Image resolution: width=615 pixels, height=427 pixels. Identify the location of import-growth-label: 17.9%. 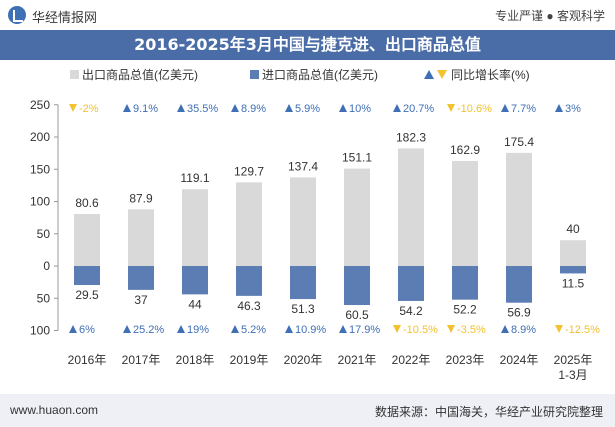
(364, 330).